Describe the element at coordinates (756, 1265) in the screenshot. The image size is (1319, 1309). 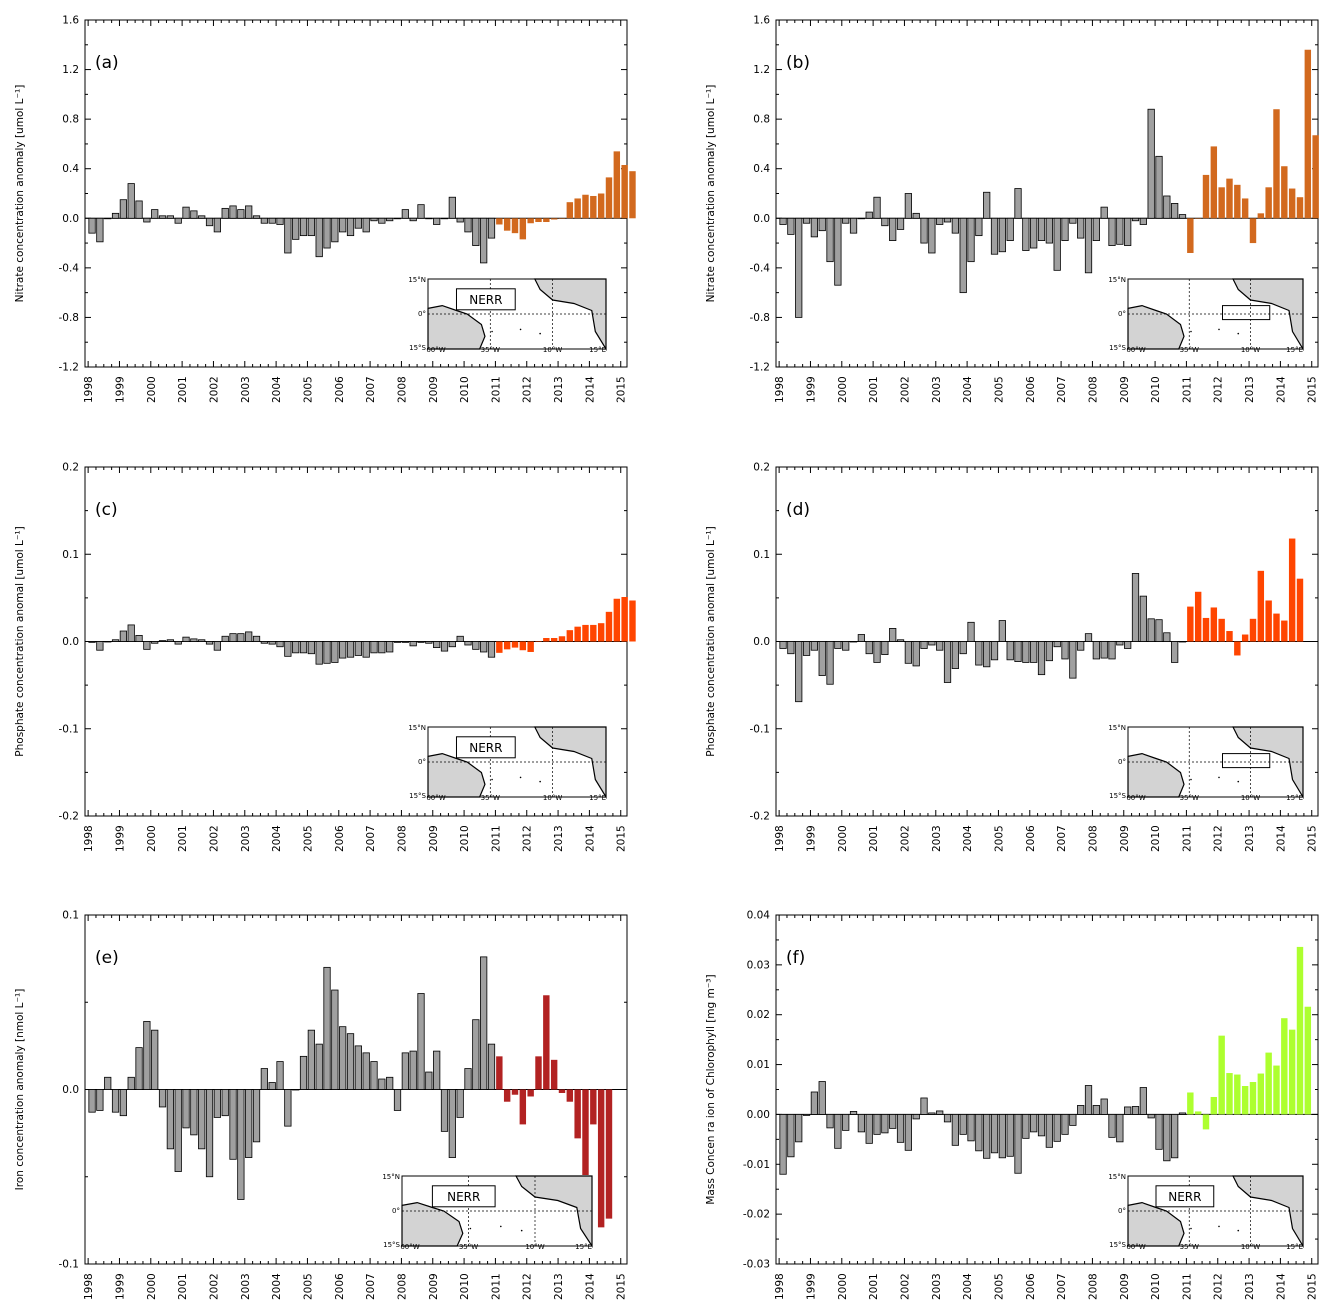
I see `y-tick-label: -0.03` at that location.